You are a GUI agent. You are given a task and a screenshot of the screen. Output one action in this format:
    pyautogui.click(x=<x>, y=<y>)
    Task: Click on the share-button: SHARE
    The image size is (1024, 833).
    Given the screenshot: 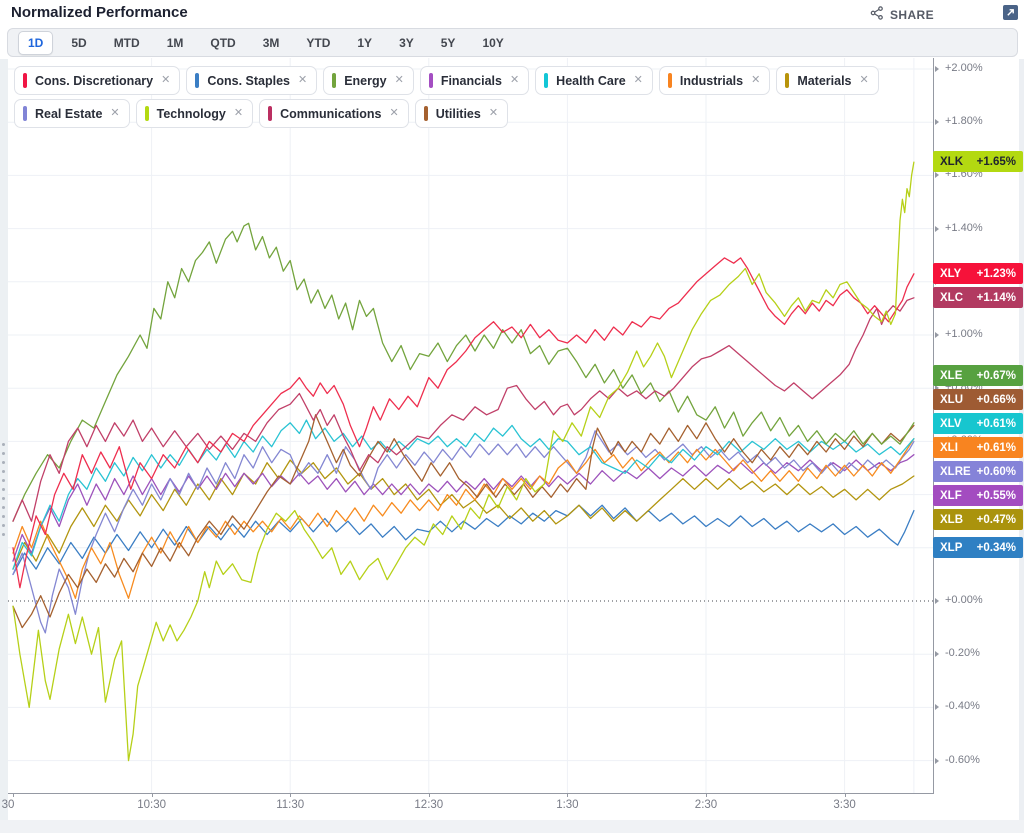 What is the action you would take?
    pyautogui.click(x=902, y=14)
    